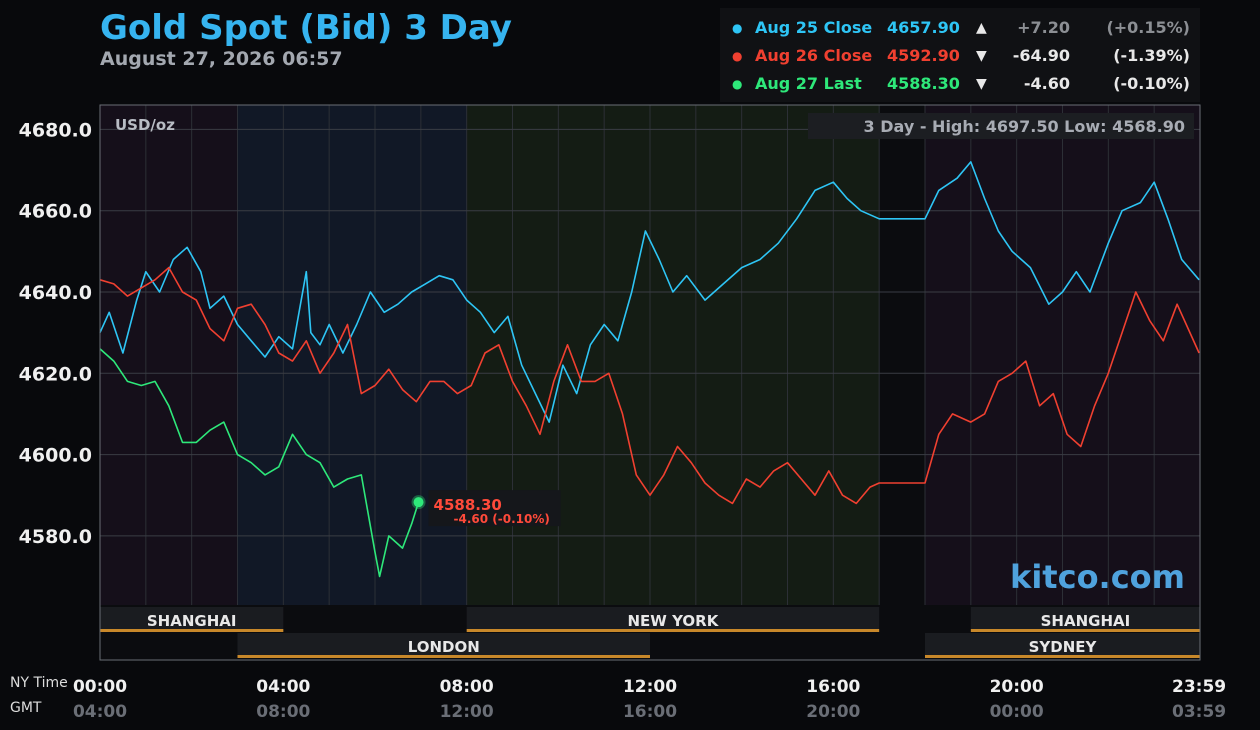 This screenshot has height=730, width=1260. What do you see at coordinates (468, 505) in the screenshot?
I see `last-price-label: 4588.30` at bounding box center [468, 505].